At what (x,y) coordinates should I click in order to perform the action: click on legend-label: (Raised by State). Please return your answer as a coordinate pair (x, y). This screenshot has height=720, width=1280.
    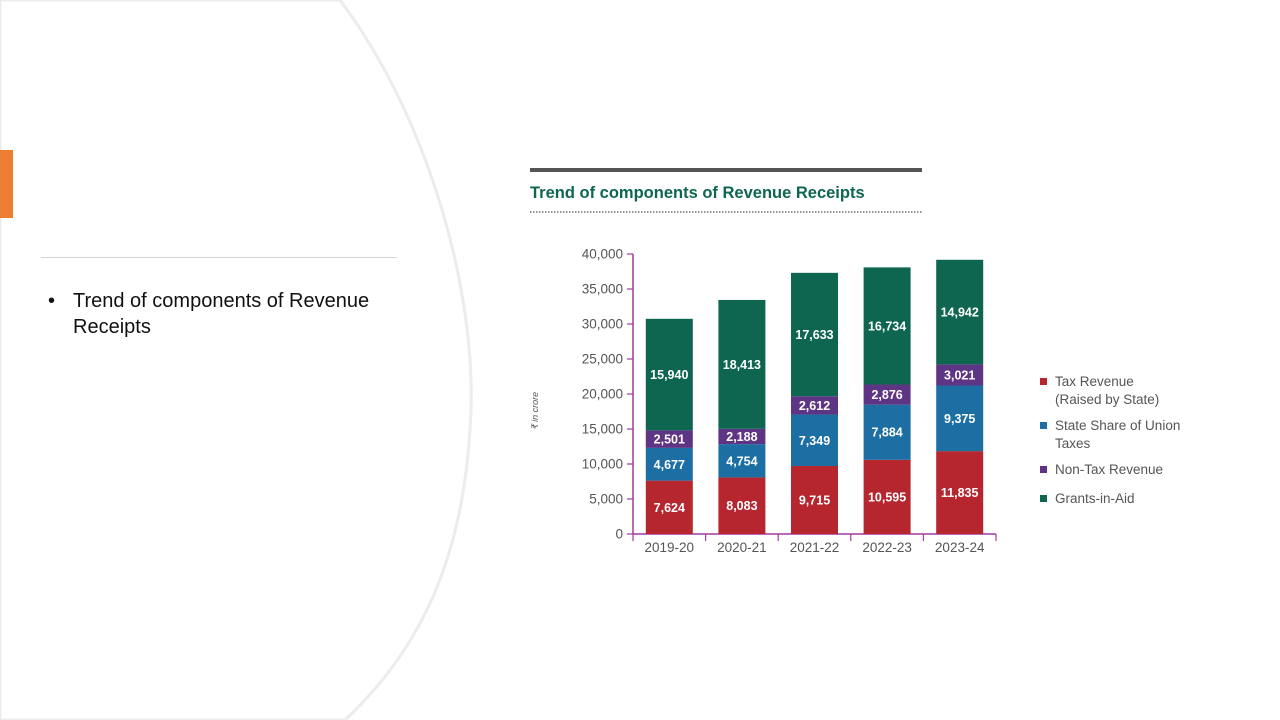
    Looking at the image, I should click on (1107, 399).